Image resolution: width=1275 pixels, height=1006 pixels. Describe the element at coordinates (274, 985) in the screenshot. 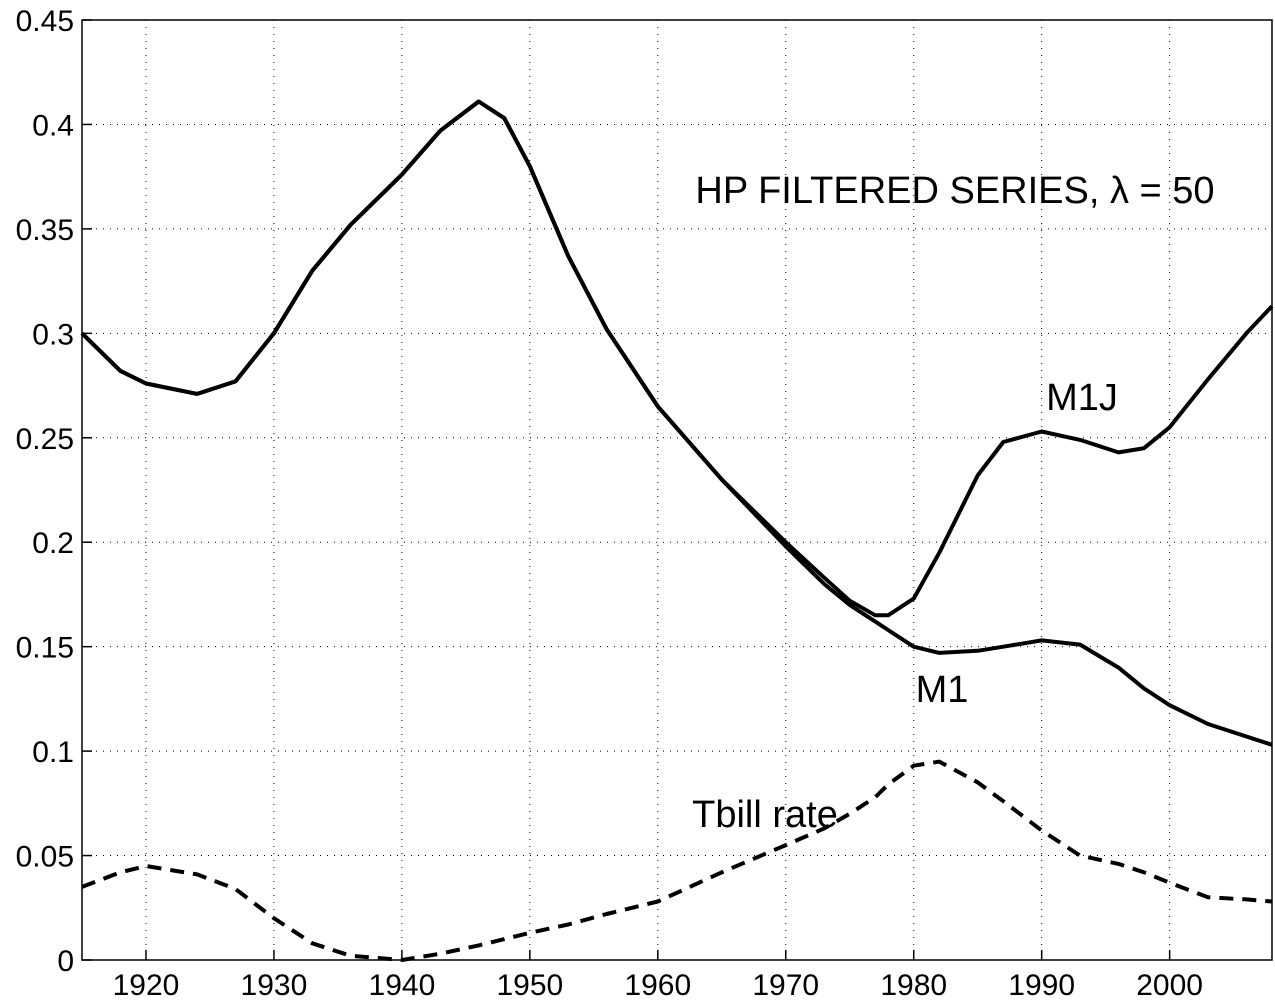

I see `x-tick-label: 1930` at that location.